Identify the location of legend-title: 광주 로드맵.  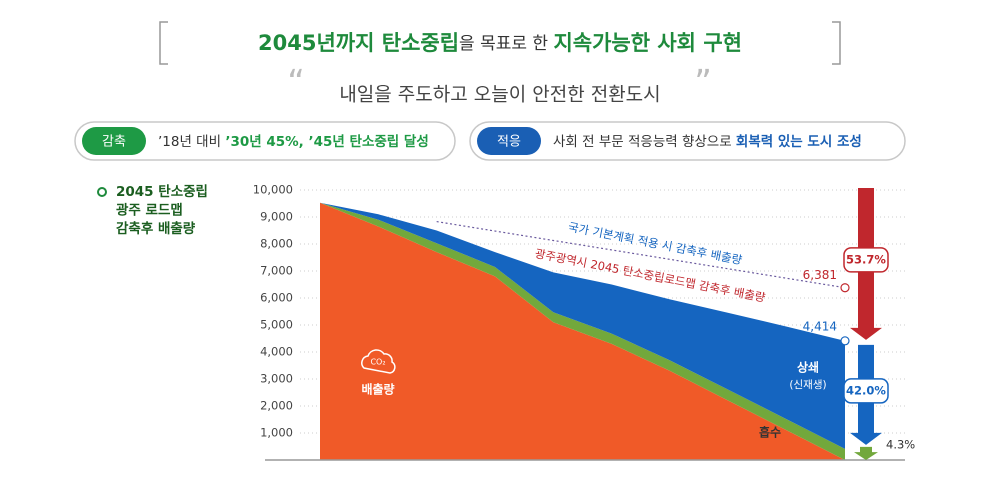
(149, 210).